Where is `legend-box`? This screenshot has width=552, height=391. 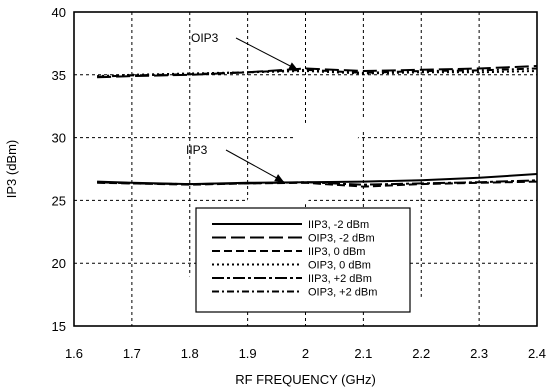
legend-box is located at coordinates (303, 260).